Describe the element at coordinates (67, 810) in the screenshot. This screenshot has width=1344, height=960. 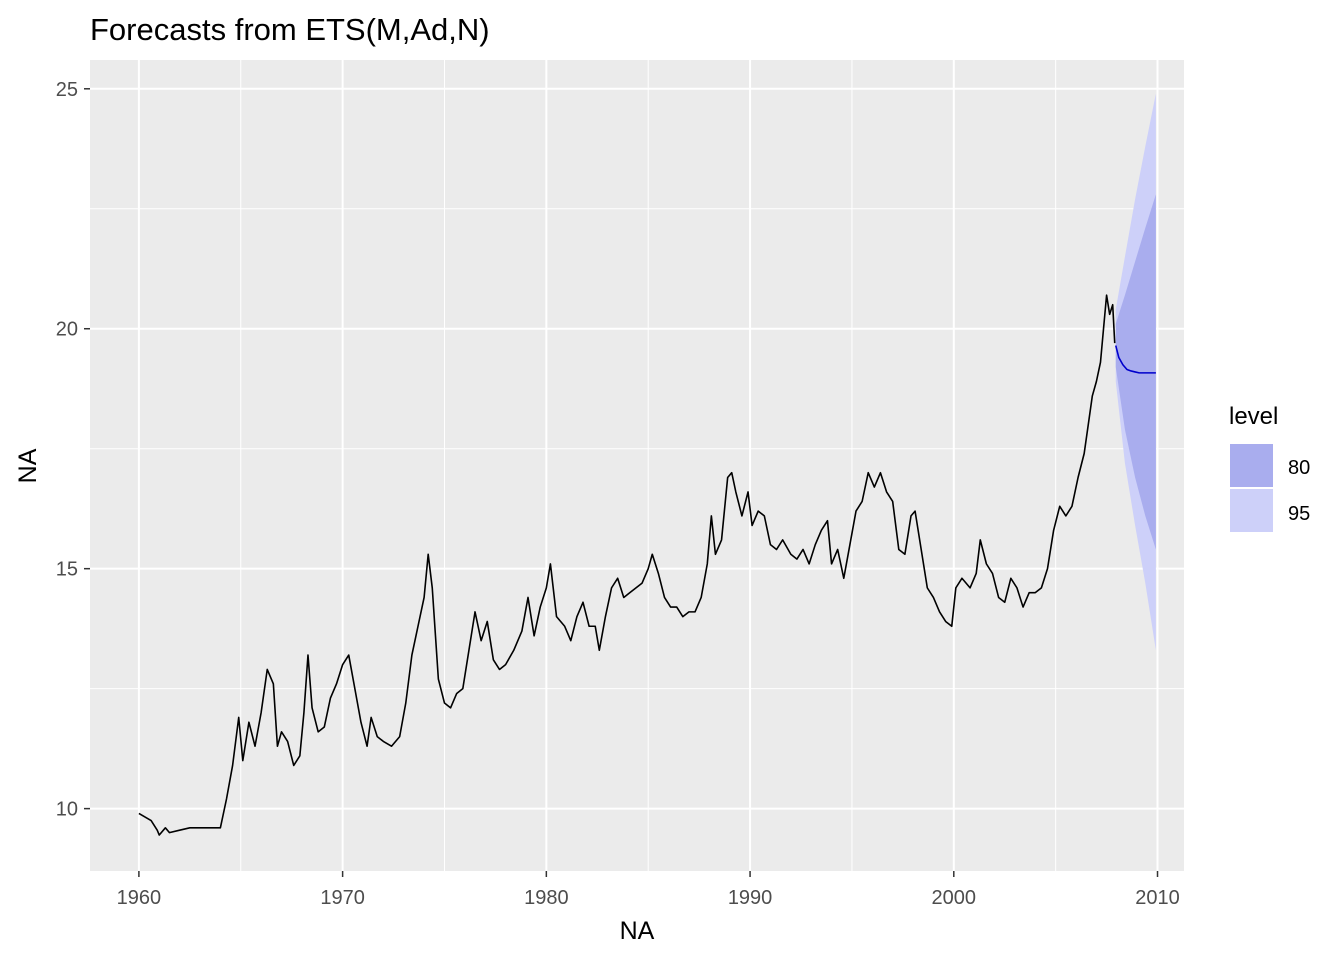
I see `y-tick-label: 10` at that location.